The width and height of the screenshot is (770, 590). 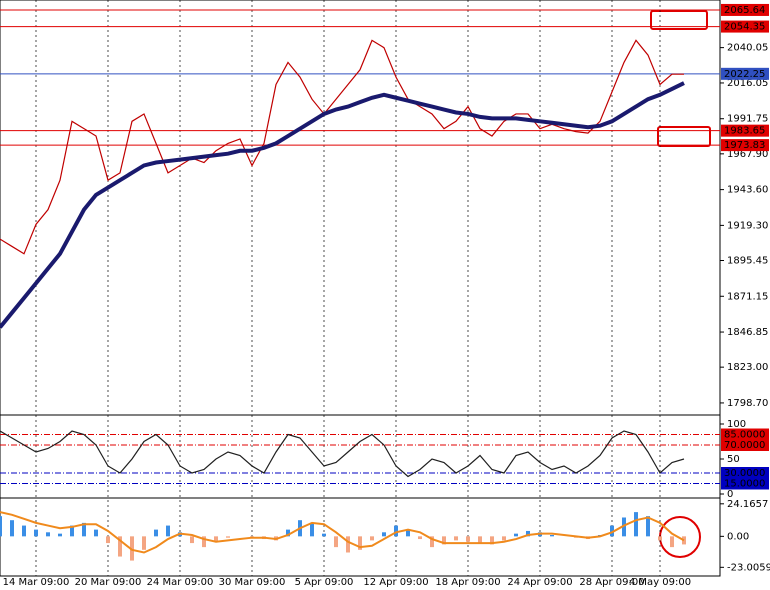 What do you see at coordinates (611, 582) in the screenshot?
I see `x-tick-label: 28 Apr 09:00` at bounding box center [611, 582].